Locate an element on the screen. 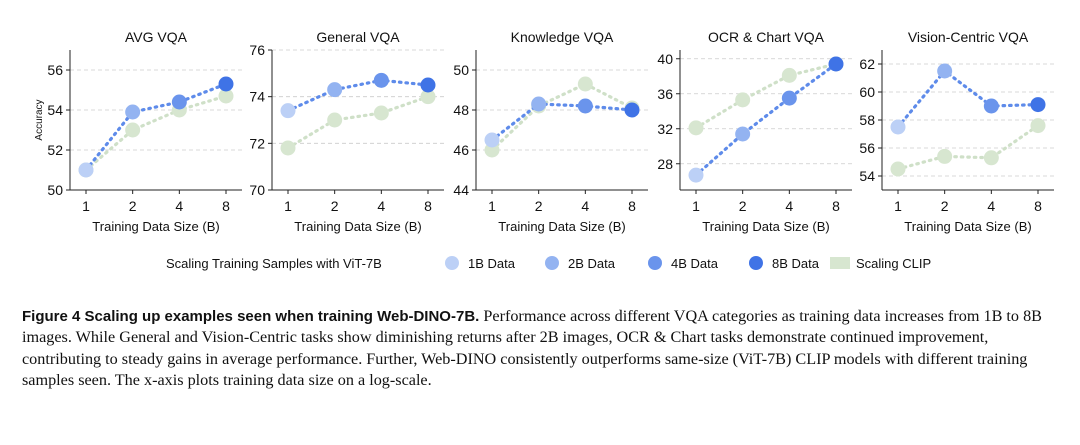  legend-label: Scaling CLIP is located at coordinates (893, 263).